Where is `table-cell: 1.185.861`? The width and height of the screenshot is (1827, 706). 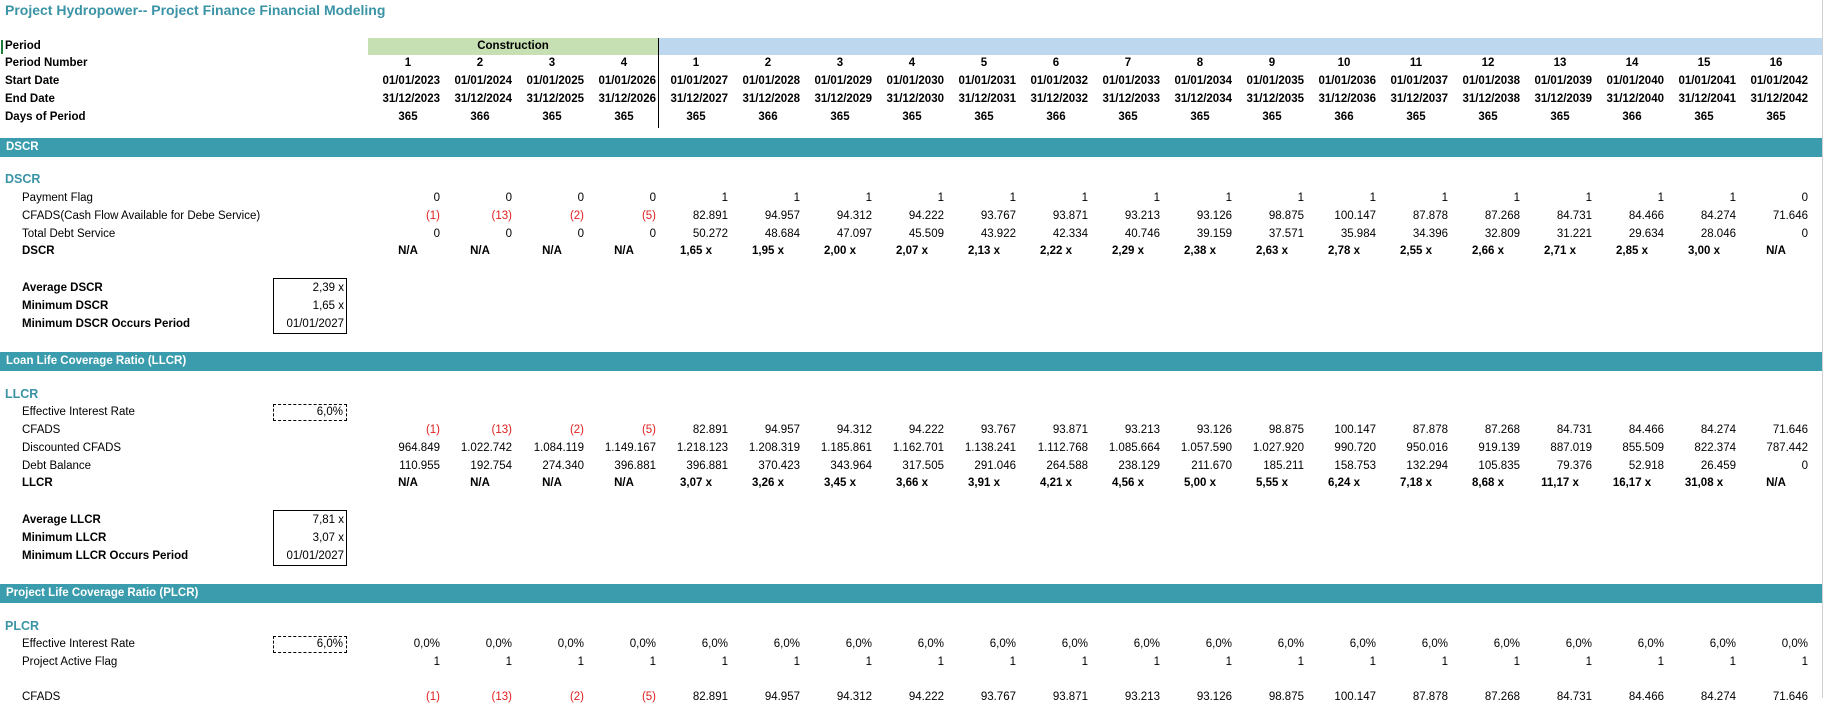
table-cell: 1.185.861 is located at coordinates (846, 448).